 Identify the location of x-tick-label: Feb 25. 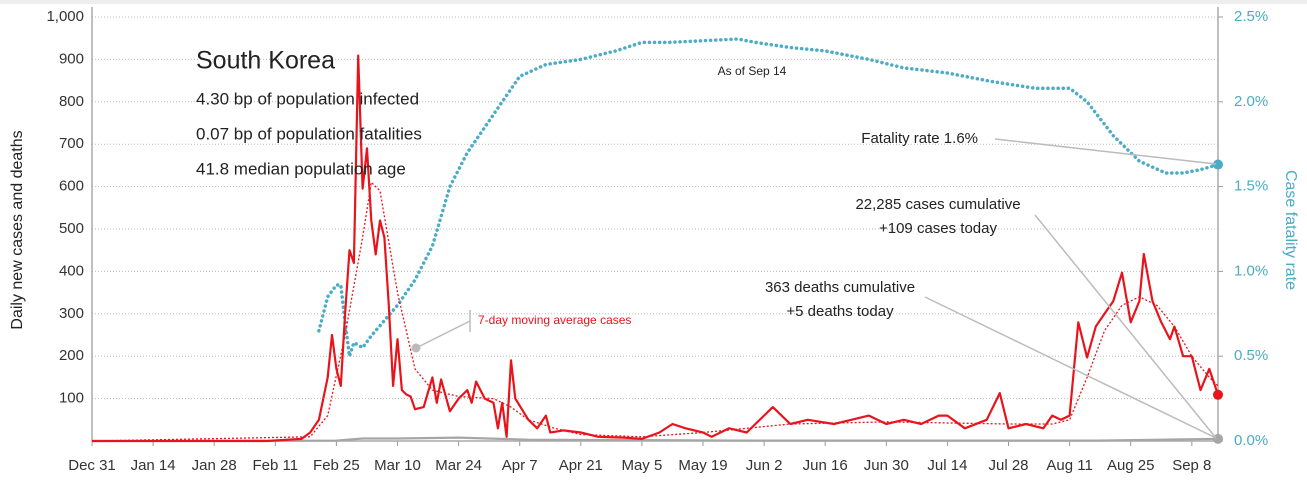
(336, 465).